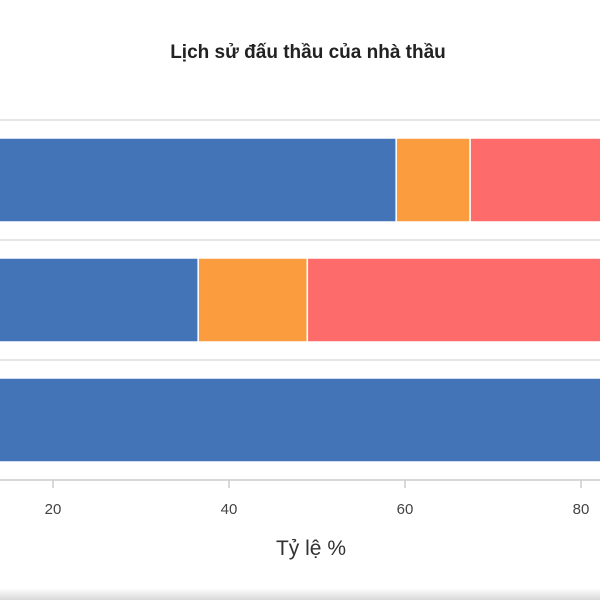 The image size is (600, 600). I want to click on bar-row2-segment3, so click(453, 300).